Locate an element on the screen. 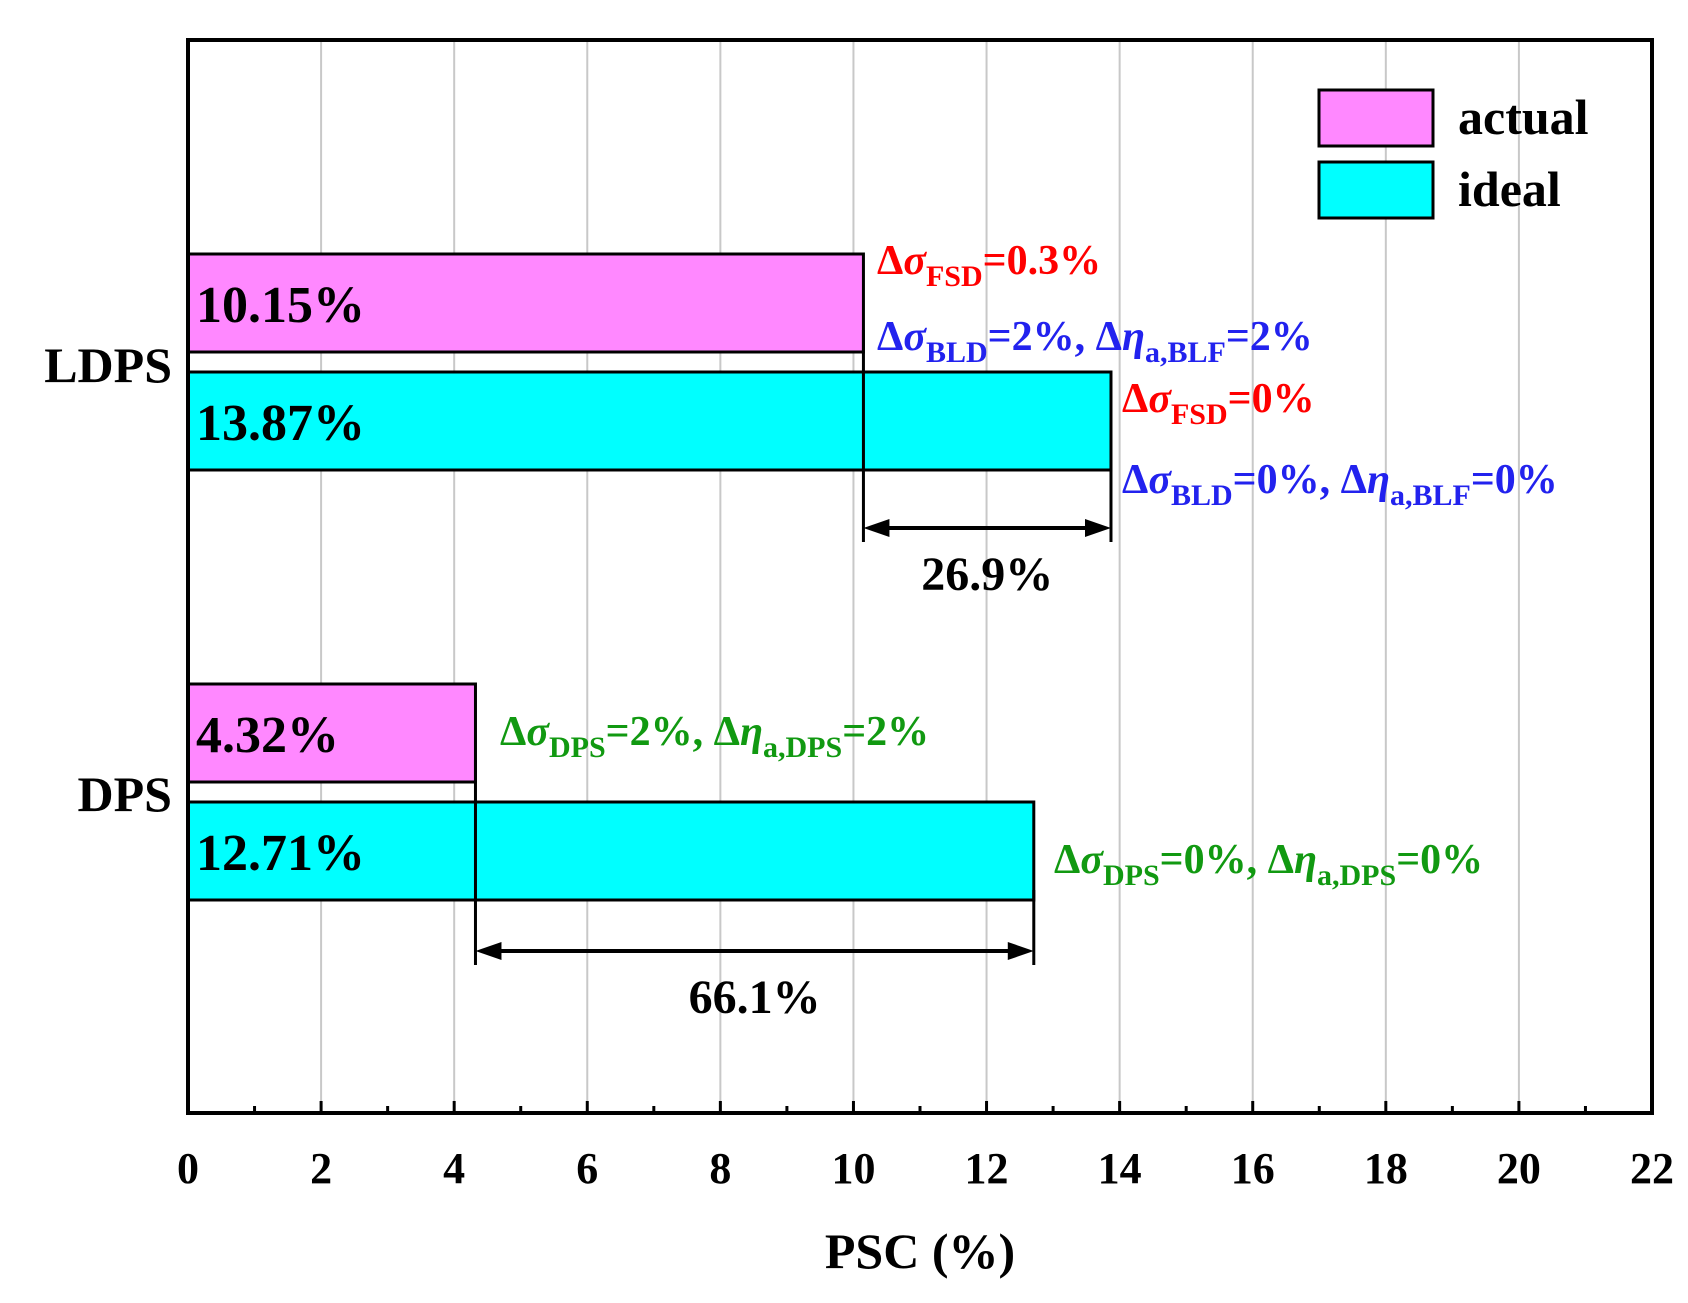  delta-annotation: ΔσFSD=0% is located at coordinates (1218, 403).